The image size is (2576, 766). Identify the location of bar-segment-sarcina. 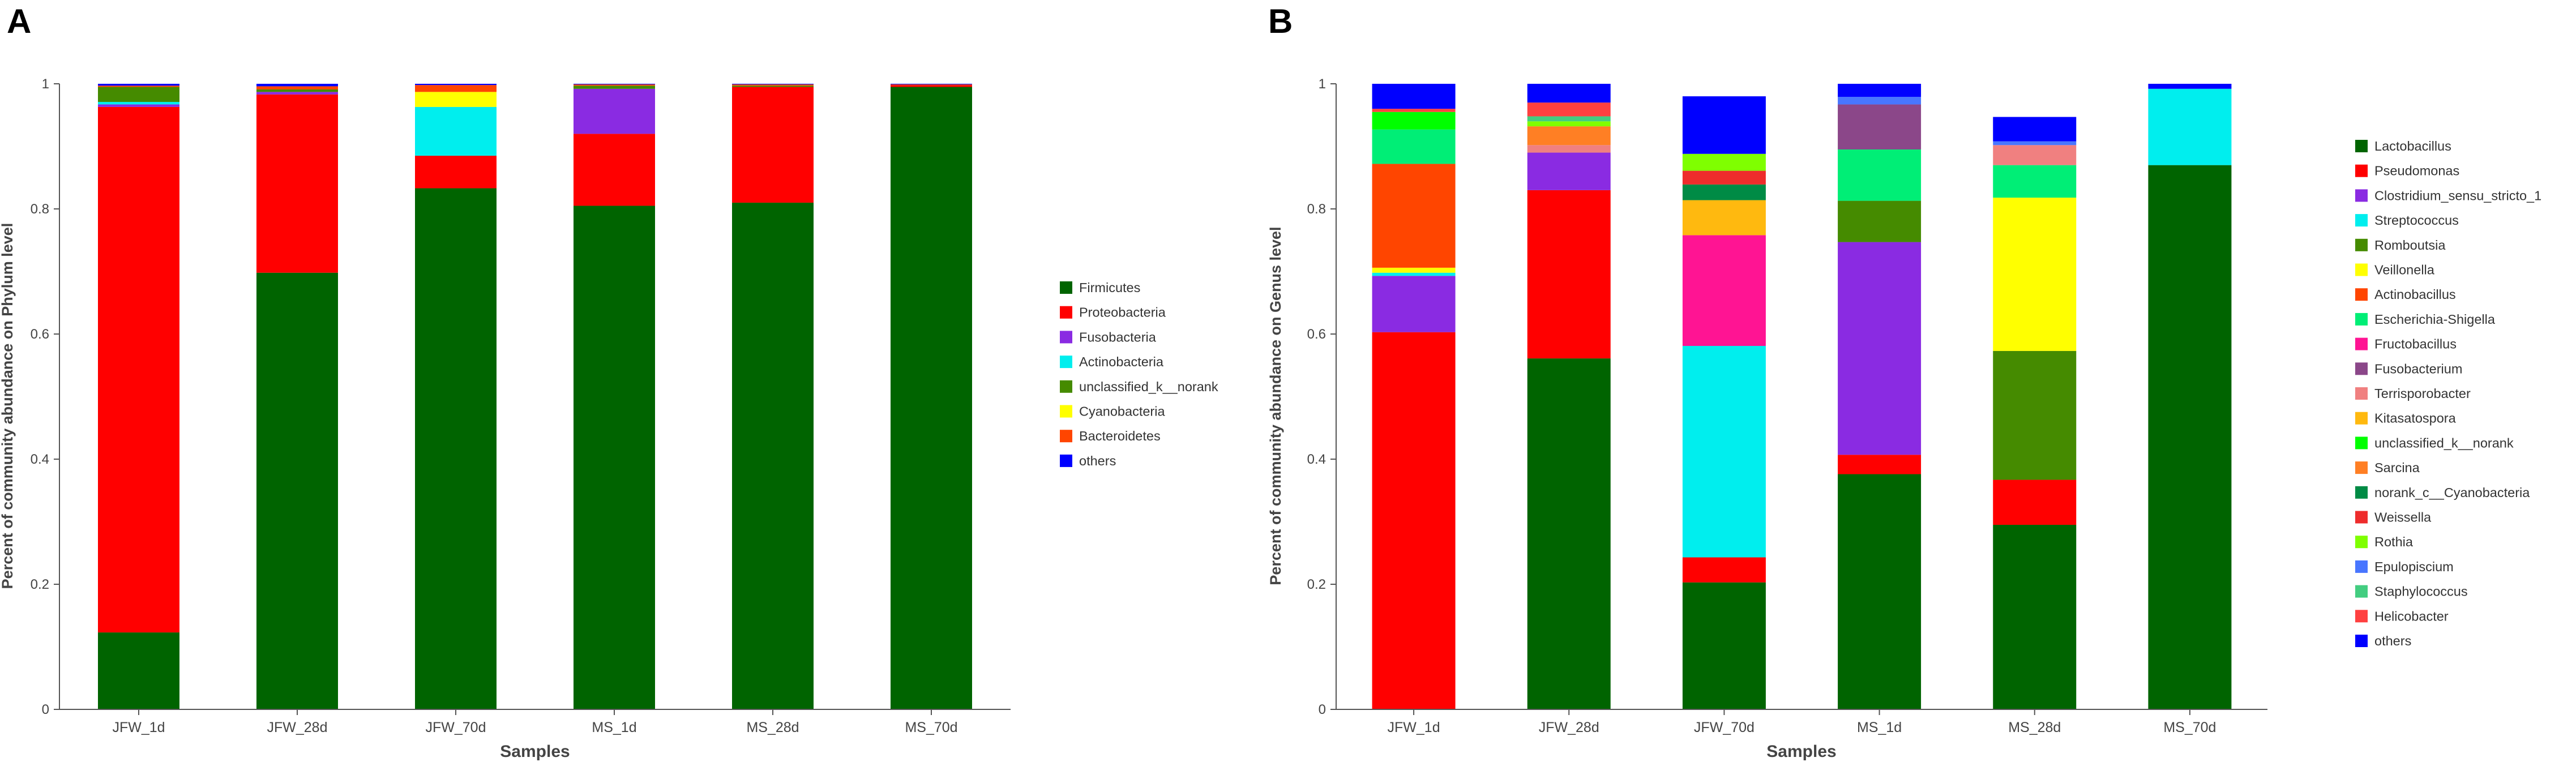
(1569, 136).